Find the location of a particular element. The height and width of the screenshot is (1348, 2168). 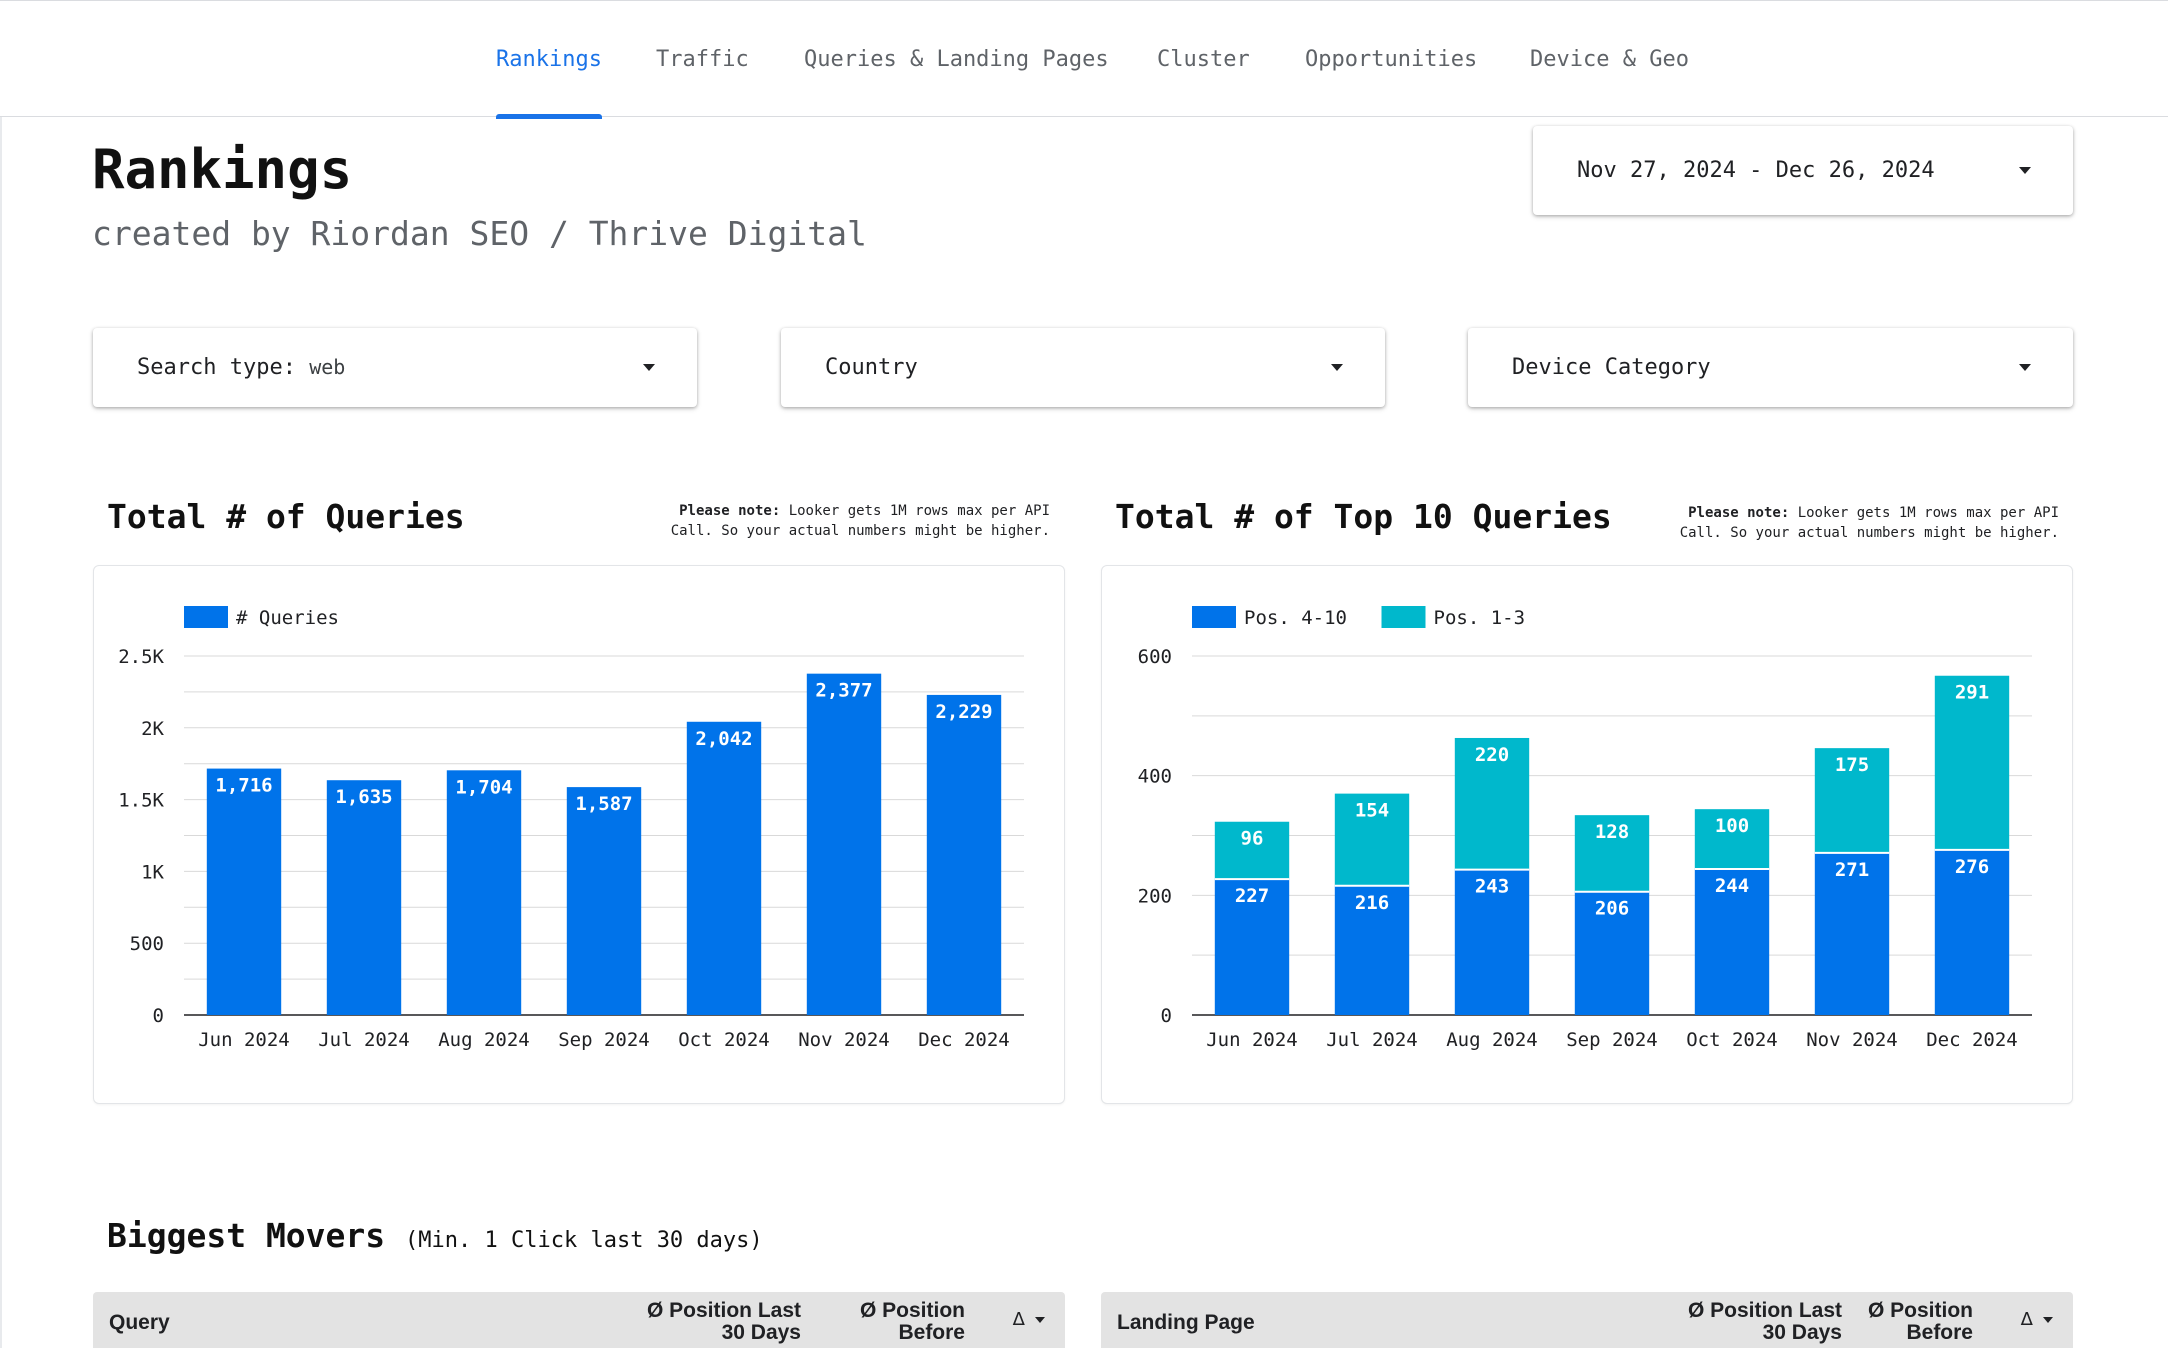

tab-rankings: Rankings is located at coordinates (549, 60).